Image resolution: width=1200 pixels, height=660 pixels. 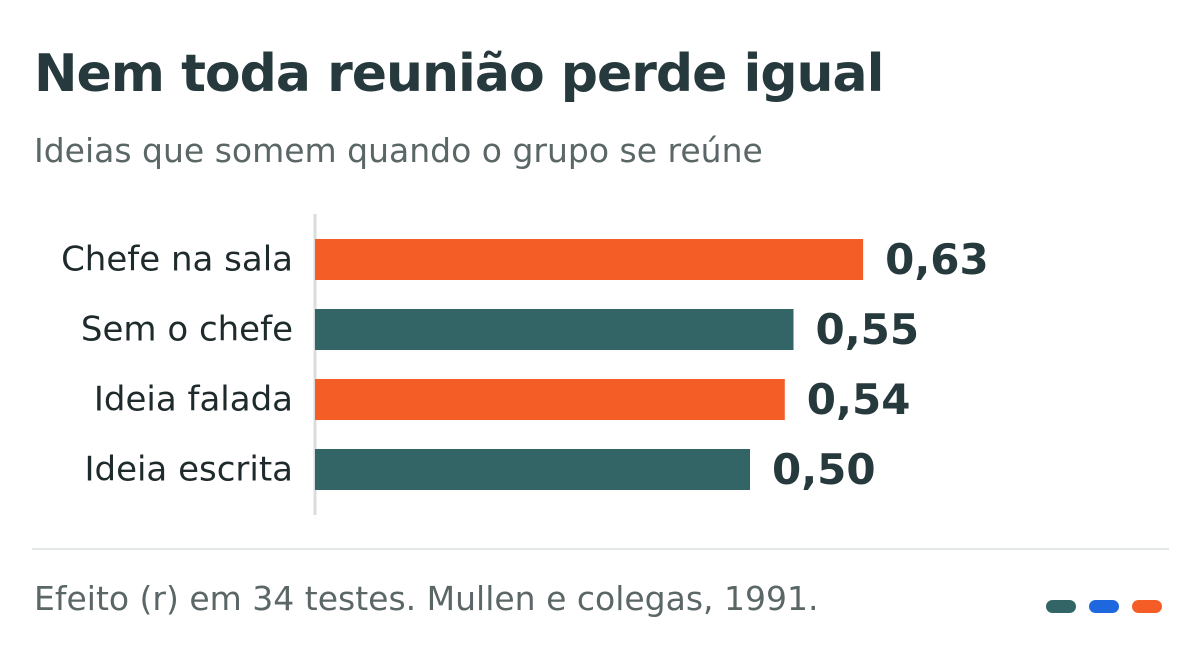 What do you see at coordinates (600, 549) in the screenshot?
I see `footer-divider` at bounding box center [600, 549].